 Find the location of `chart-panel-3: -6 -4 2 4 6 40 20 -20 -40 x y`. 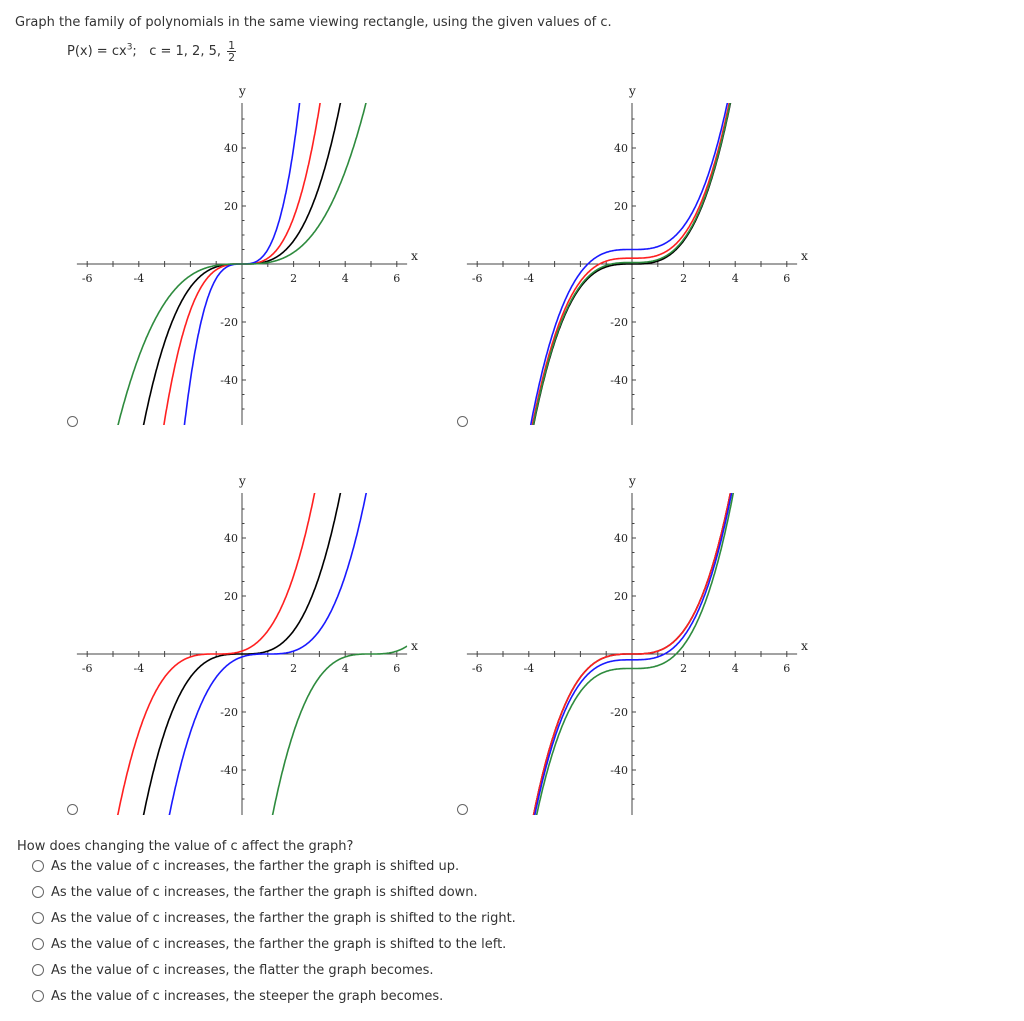

chart-panel-3: -6 -4 2 4 6 40 20 -20 -40 x y is located at coordinates (247, 644).